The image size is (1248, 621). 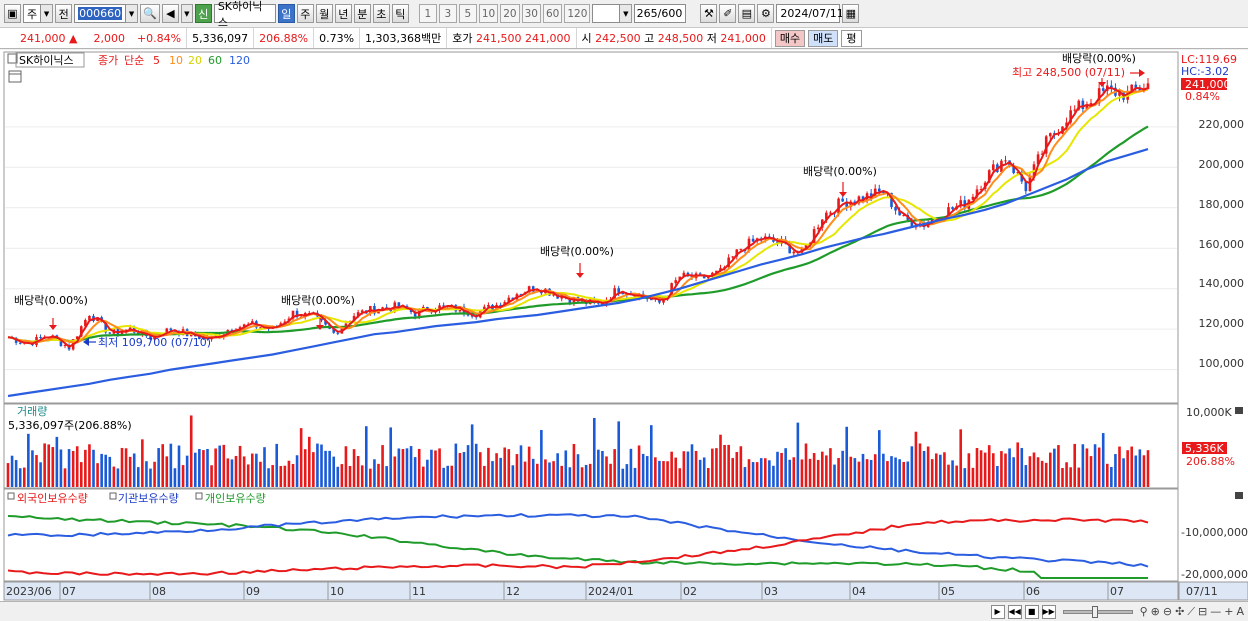 What do you see at coordinates (1240, 611) in the screenshot?
I see `font-size-icon: A` at bounding box center [1240, 611].